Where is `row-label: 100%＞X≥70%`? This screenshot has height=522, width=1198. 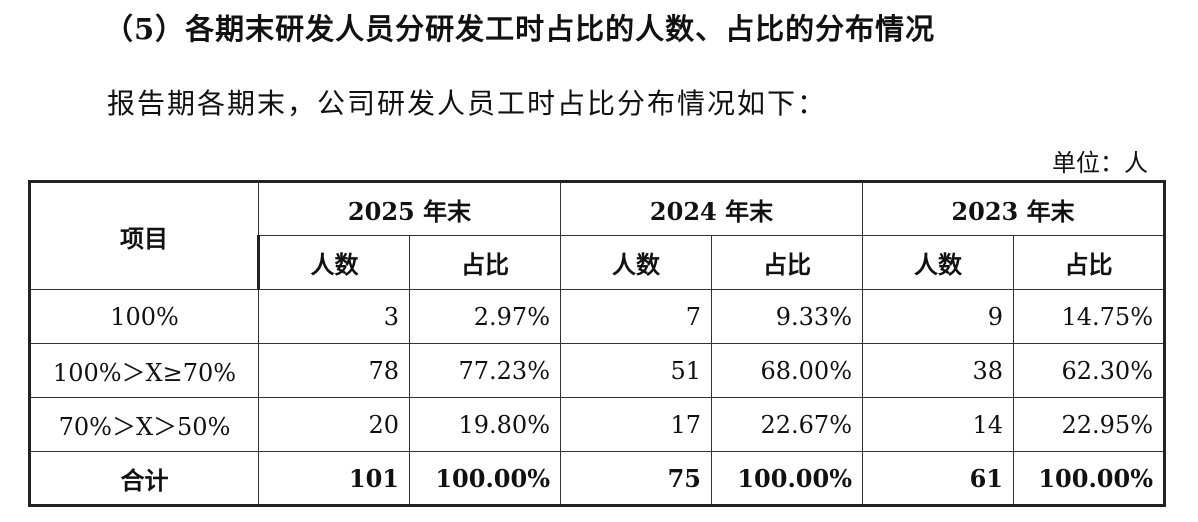
row-label: 100%＞X≥70% is located at coordinates (143, 370).